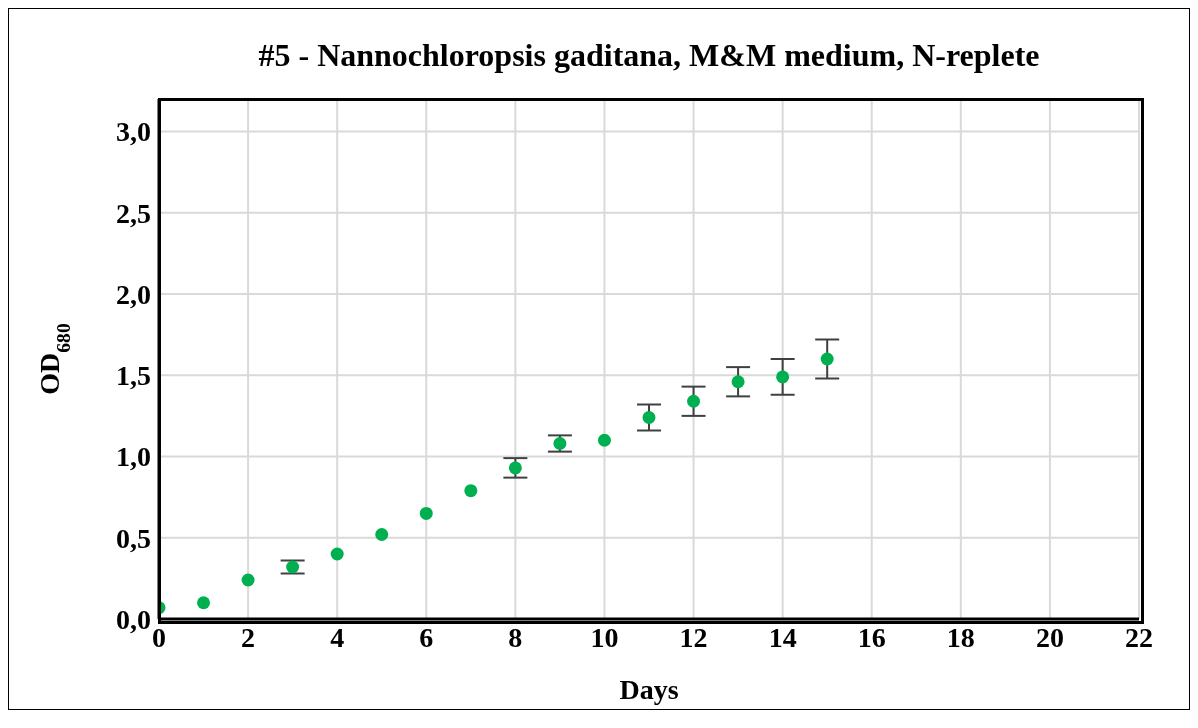 The height and width of the screenshot is (728, 1198). Describe the element at coordinates (649, 689) in the screenshot. I see `x-axis-title: Days` at that location.